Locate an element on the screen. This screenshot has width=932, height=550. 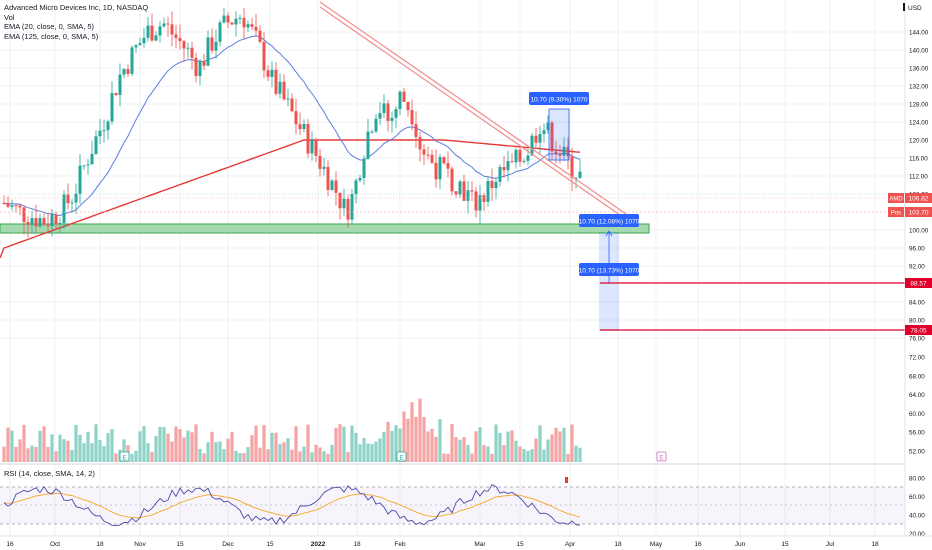
time-tick: Jun is located at coordinates (740, 544).